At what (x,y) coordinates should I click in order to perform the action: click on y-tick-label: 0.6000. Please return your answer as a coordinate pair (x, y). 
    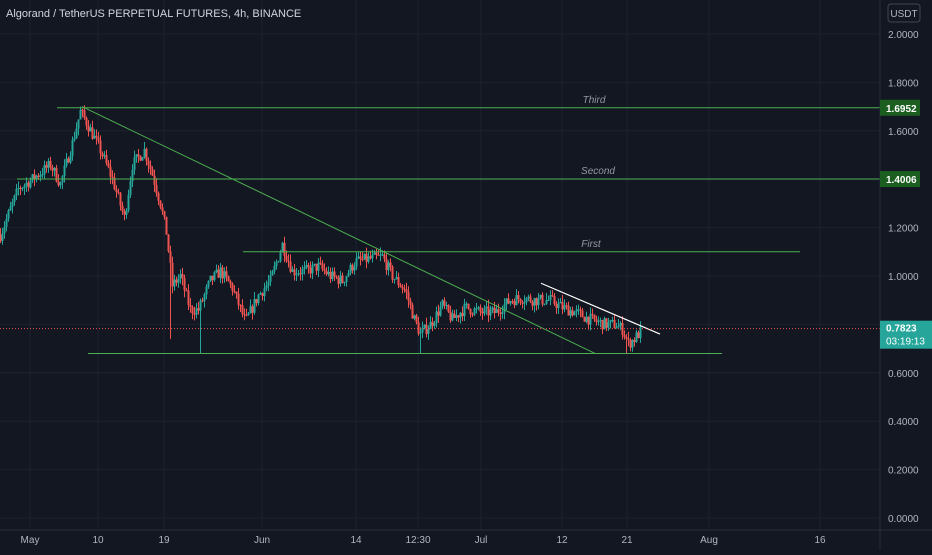
    Looking at the image, I should click on (903, 374).